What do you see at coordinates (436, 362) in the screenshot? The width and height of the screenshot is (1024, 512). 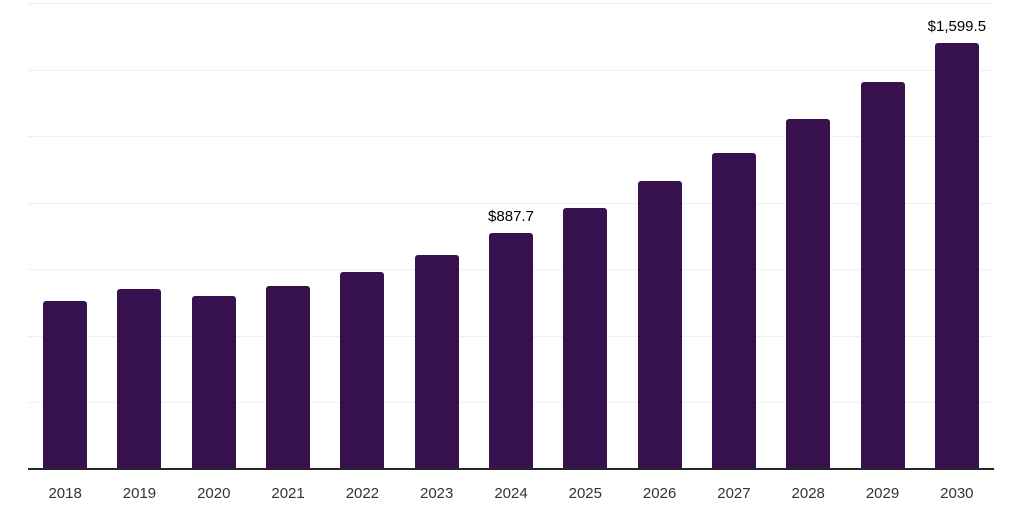 I see `bar-2023` at bounding box center [436, 362].